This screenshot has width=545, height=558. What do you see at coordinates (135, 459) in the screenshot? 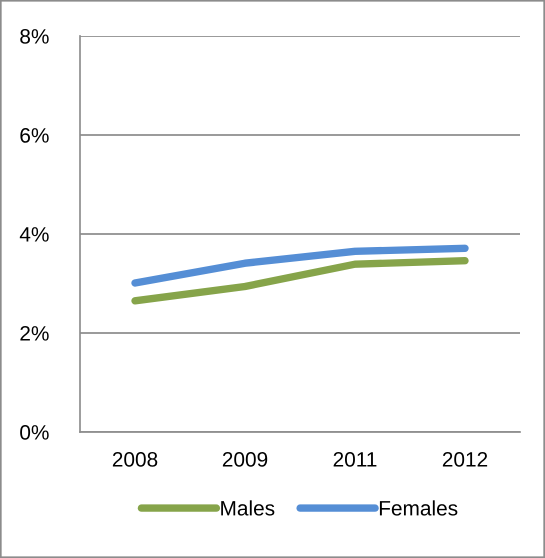
I see `x-tick-label: 2008` at bounding box center [135, 459].